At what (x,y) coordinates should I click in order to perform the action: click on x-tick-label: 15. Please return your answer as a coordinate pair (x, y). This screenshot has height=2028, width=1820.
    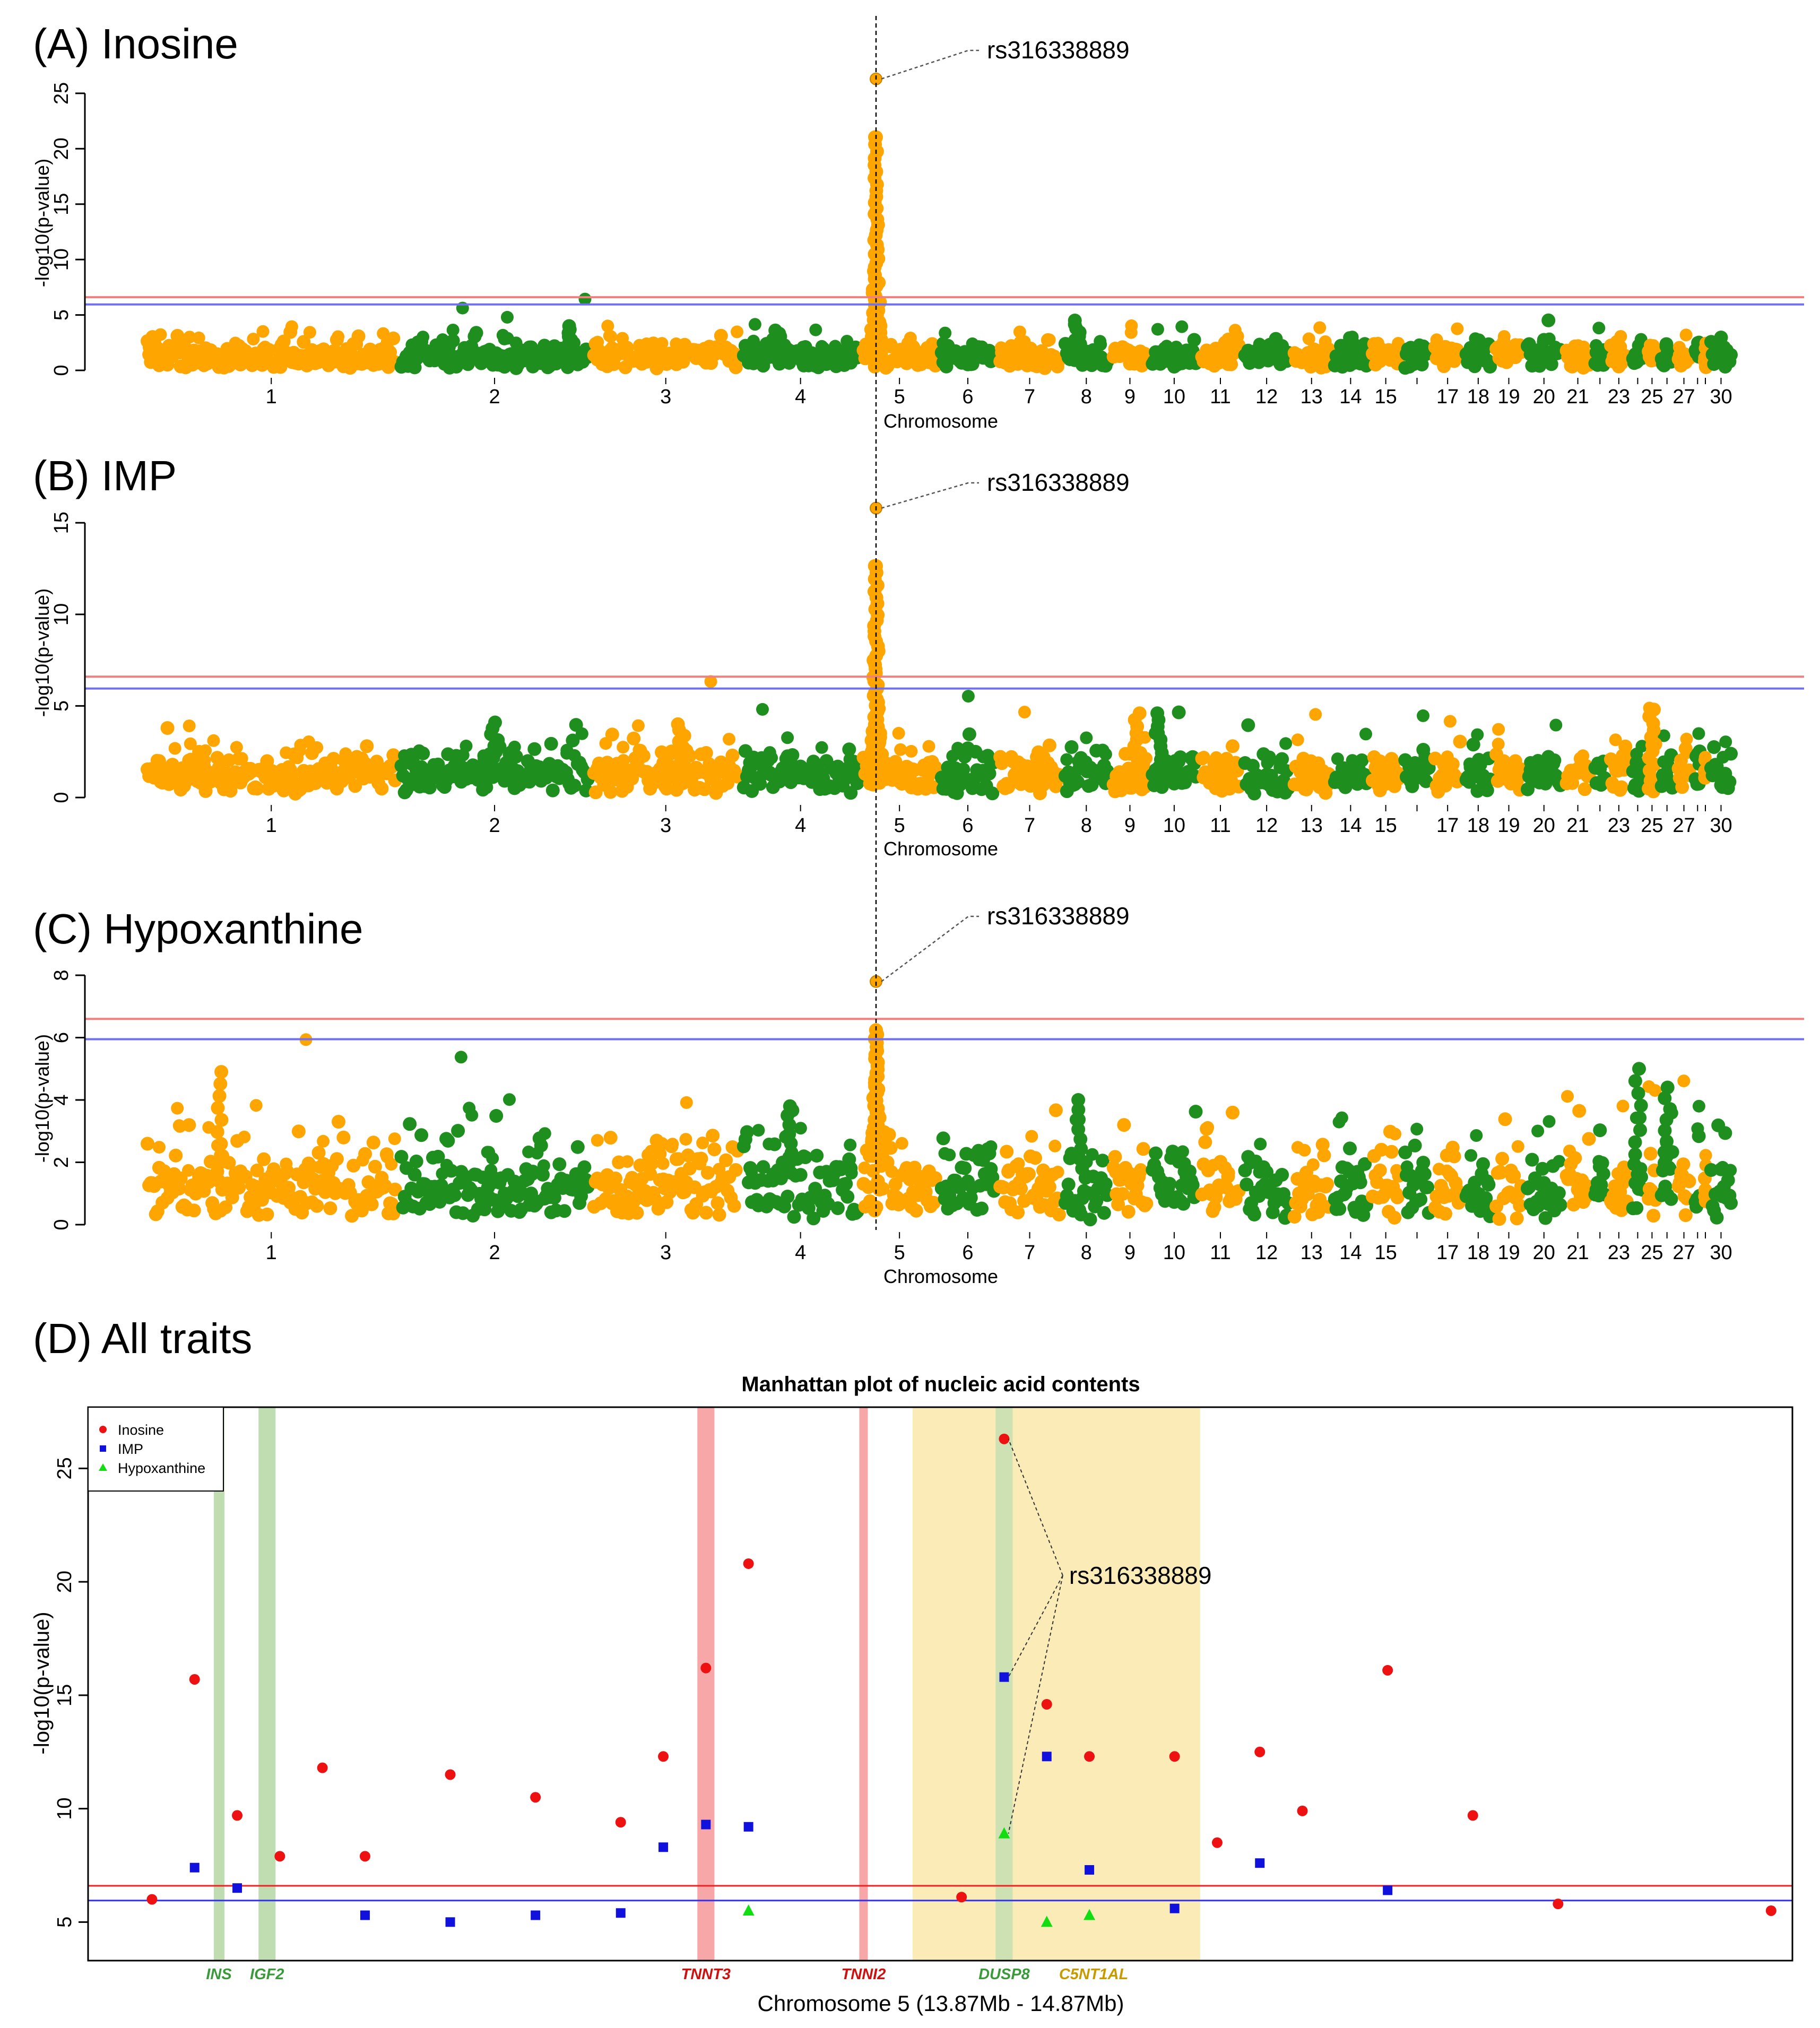
    Looking at the image, I should click on (1385, 1253).